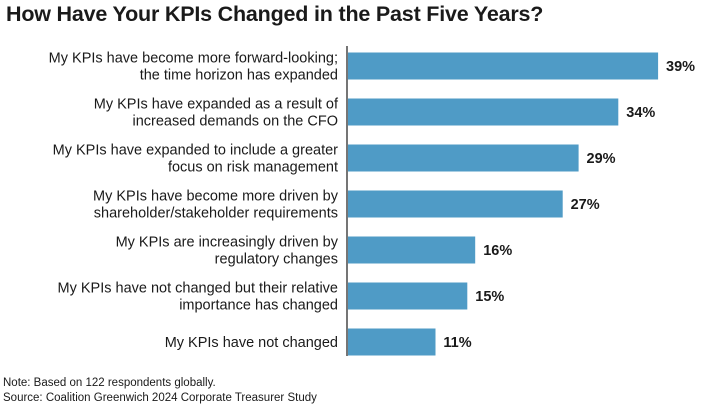 The image size is (704, 414). I want to click on category-label-line: increased demands on the CFO, so click(235, 122).